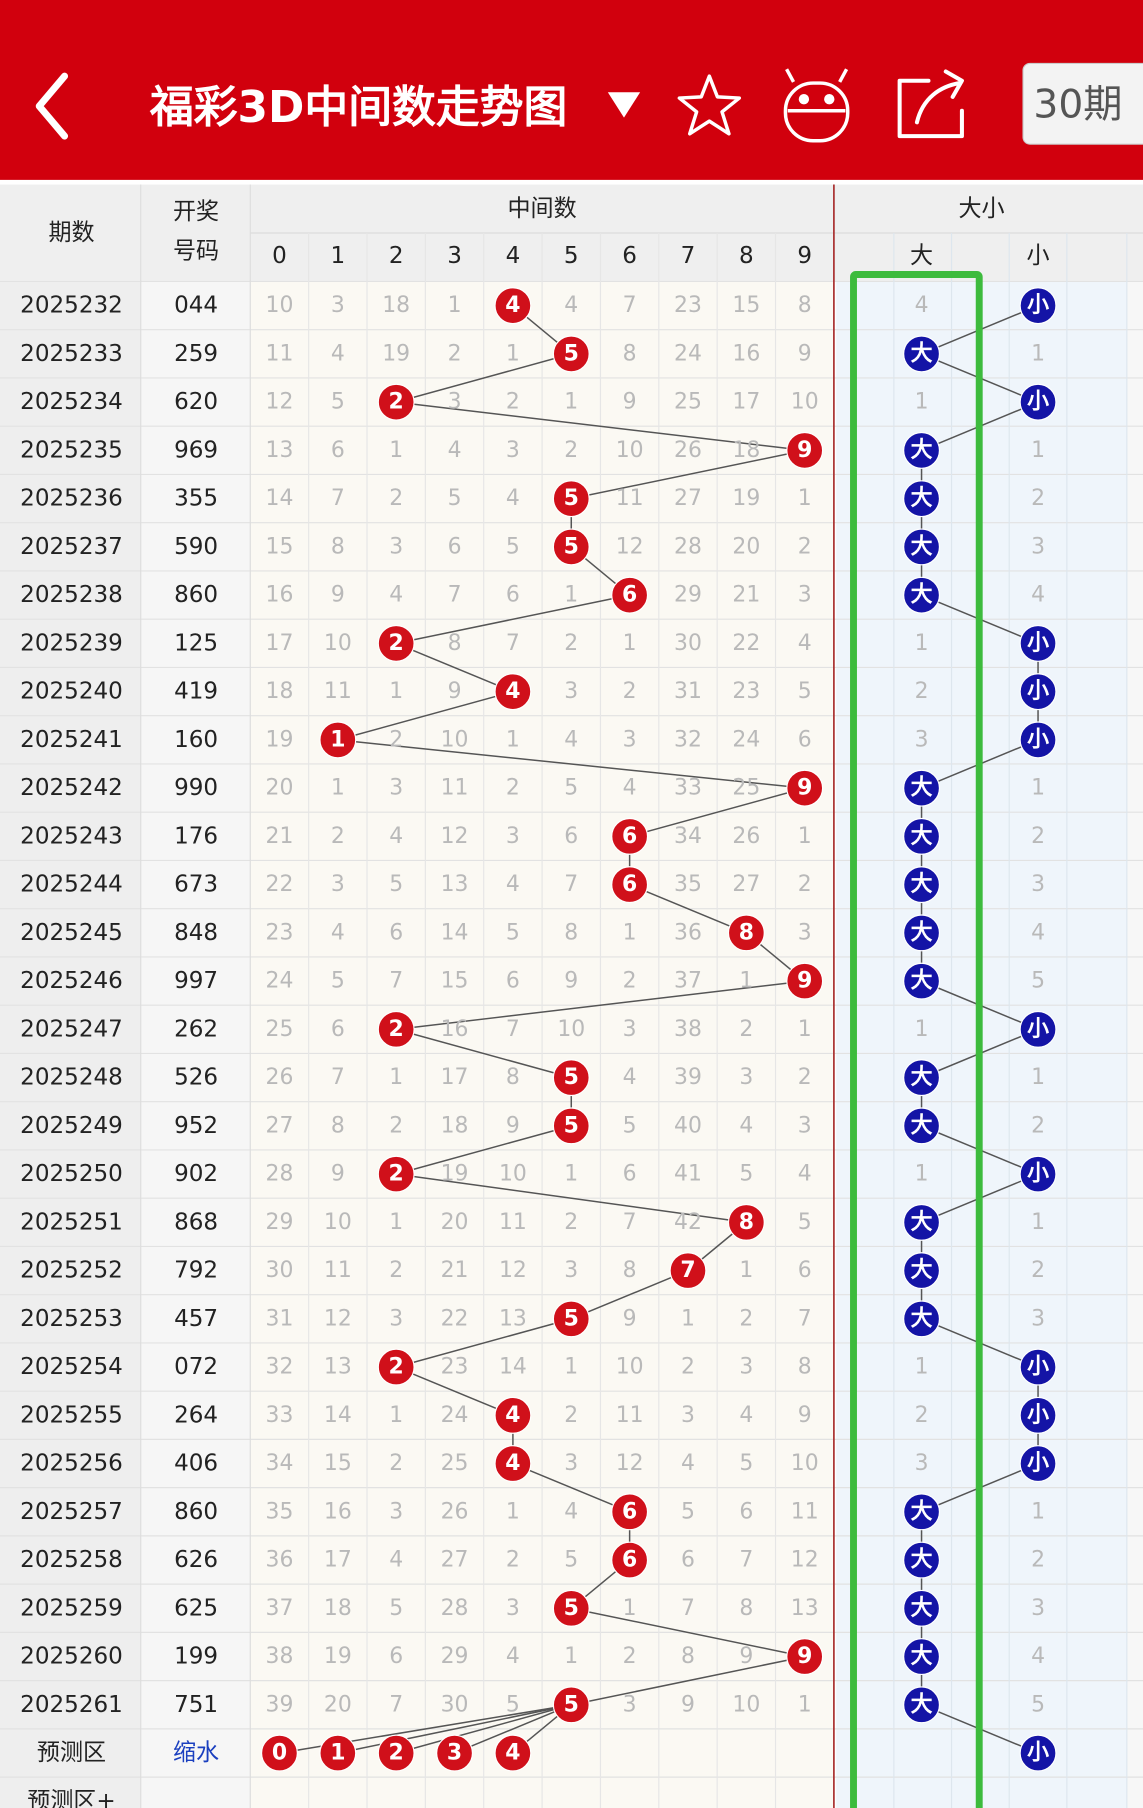  What do you see at coordinates (571, 90) in the screenshot?
I see `top-bar` at bounding box center [571, 90].